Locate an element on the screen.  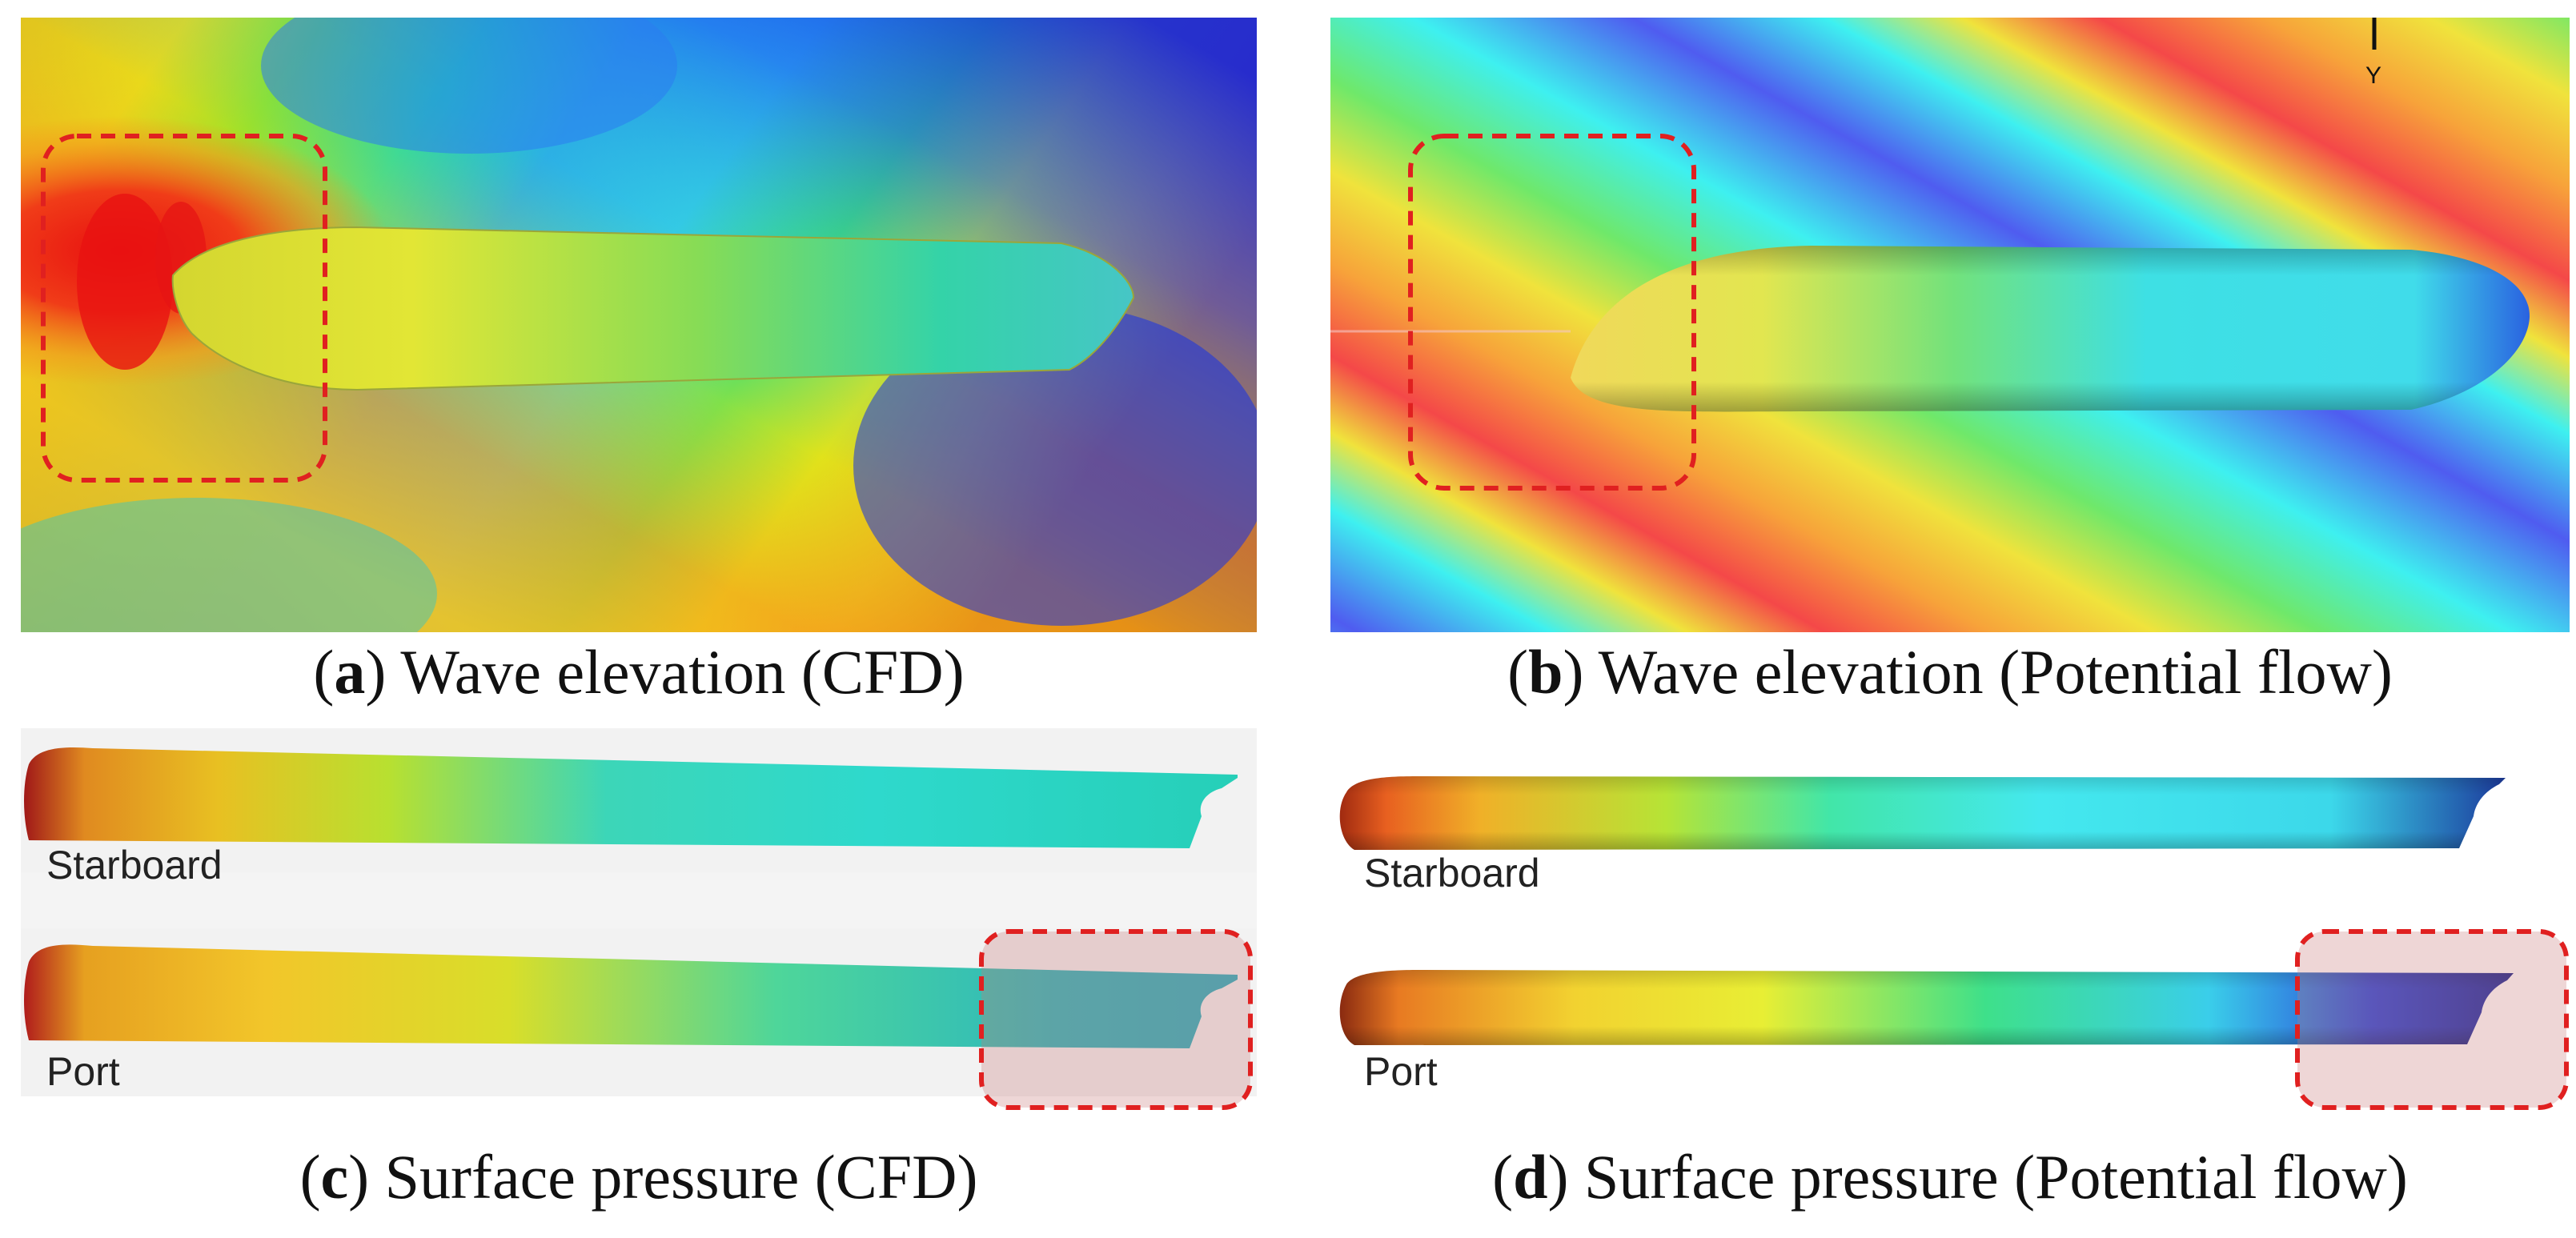
label-starboard-cfd: Starboard is located at coordinates (134, 865).